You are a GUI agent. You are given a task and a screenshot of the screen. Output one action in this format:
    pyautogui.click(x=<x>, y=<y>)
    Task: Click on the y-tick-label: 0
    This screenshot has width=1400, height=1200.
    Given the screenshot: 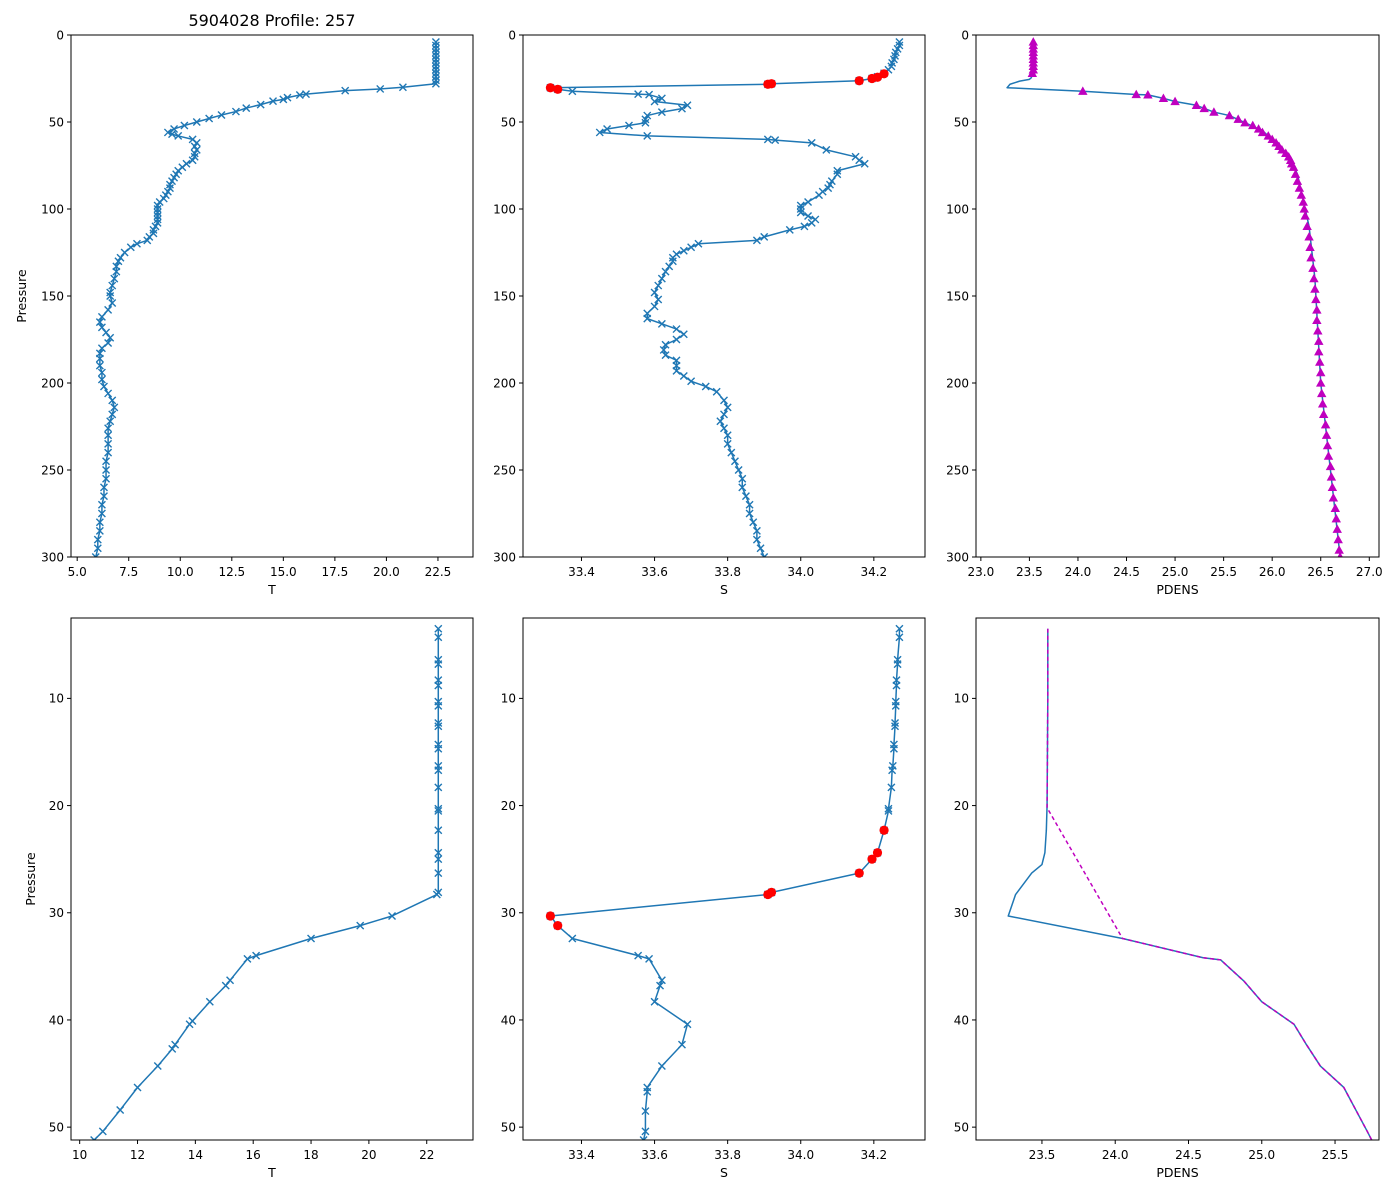 What is the action you would take?
    pyautogui.click(x=512, y=35)
    